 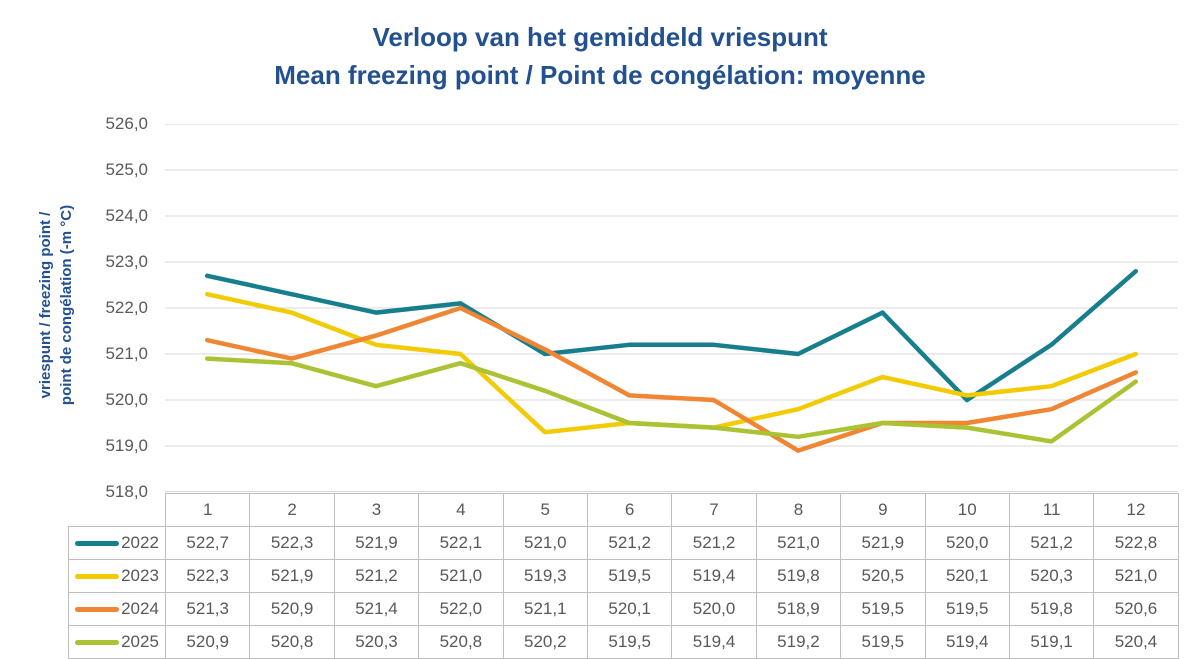 I want to click on month-header-cell: 5, so click(x=545, y=510).